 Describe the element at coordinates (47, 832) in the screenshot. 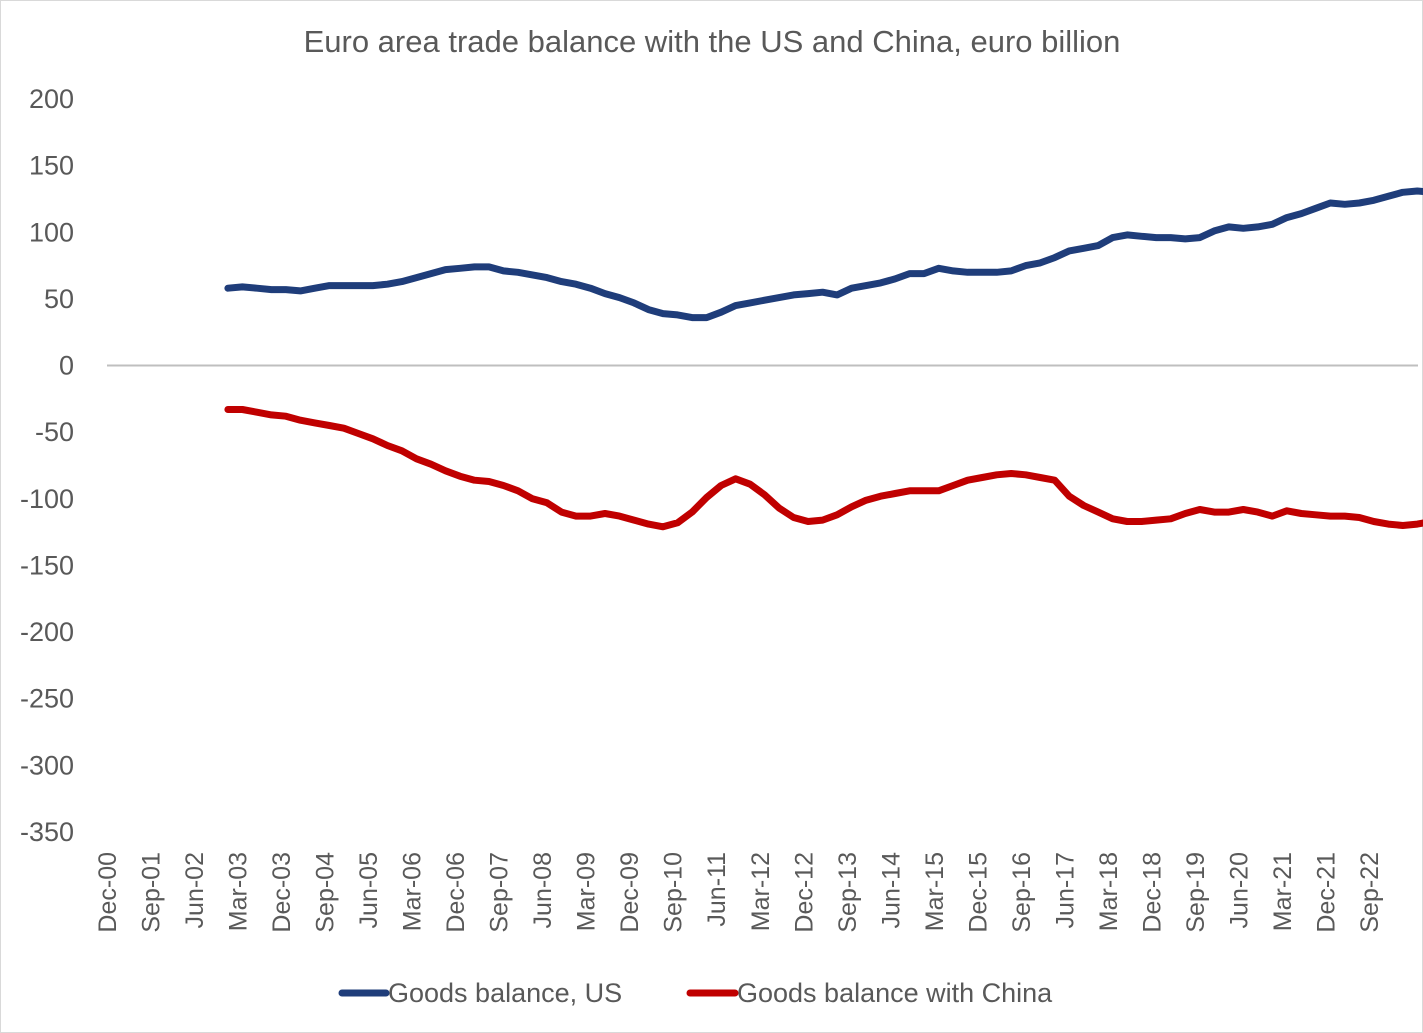

I see `y-tick-label: -350` at that location.